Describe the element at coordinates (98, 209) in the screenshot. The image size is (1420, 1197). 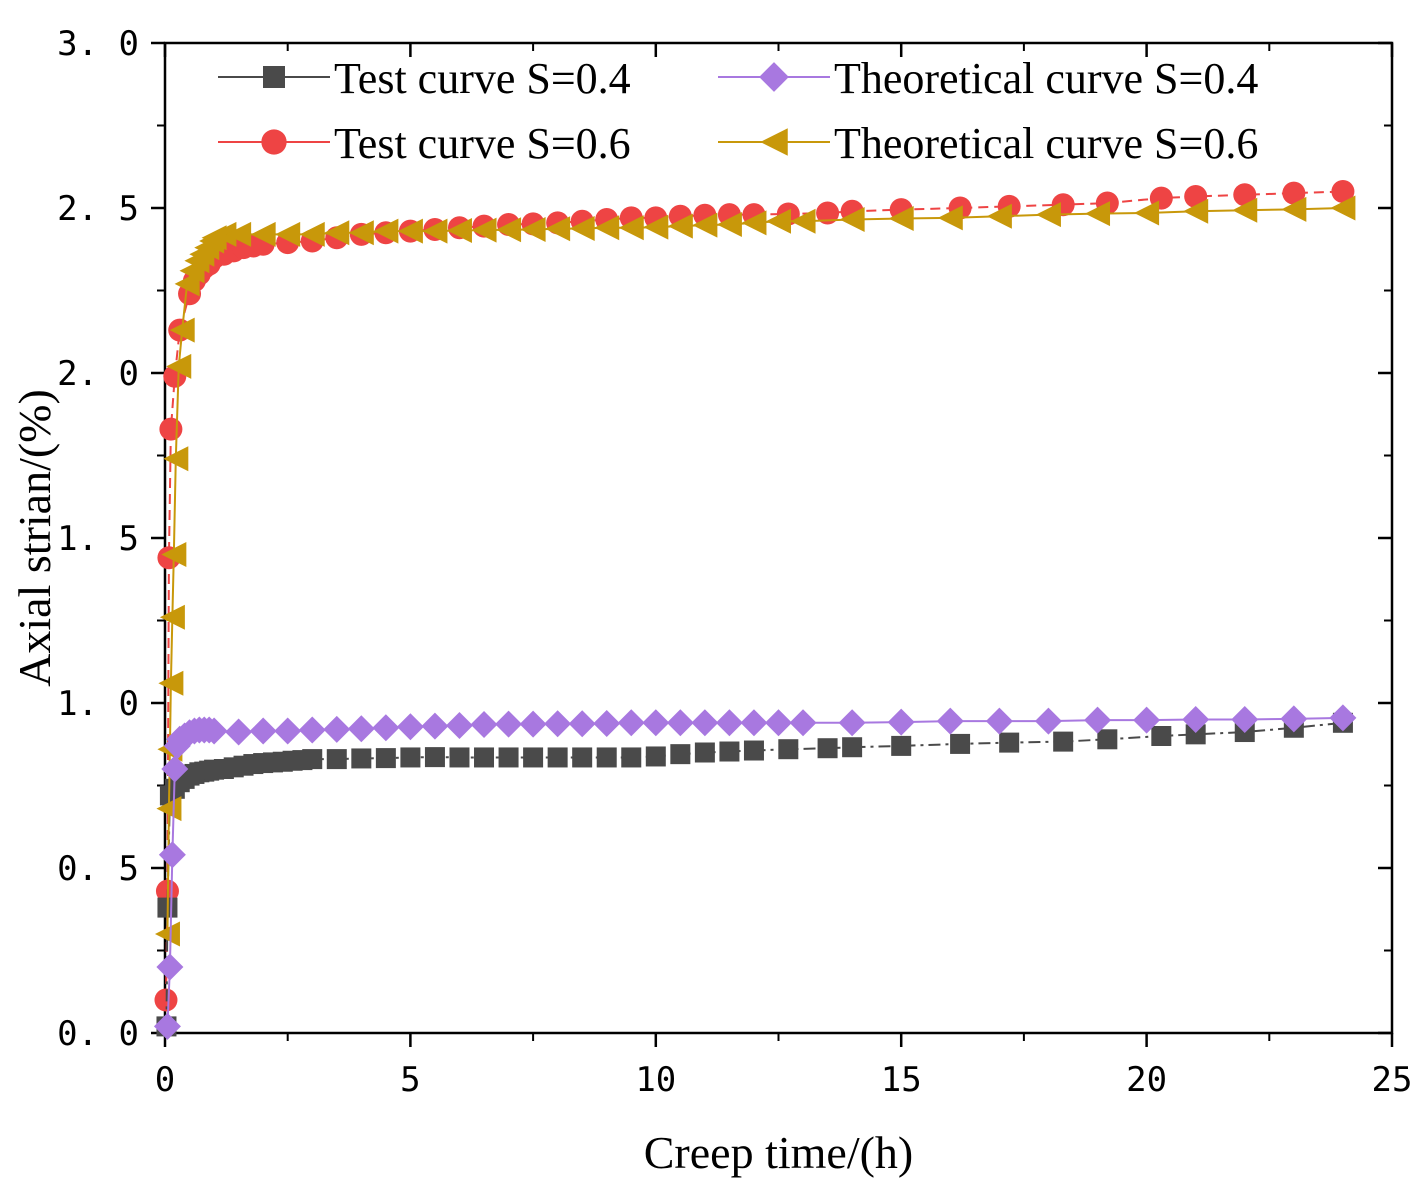
I see `y-tick-label: 2. 5` at that location.